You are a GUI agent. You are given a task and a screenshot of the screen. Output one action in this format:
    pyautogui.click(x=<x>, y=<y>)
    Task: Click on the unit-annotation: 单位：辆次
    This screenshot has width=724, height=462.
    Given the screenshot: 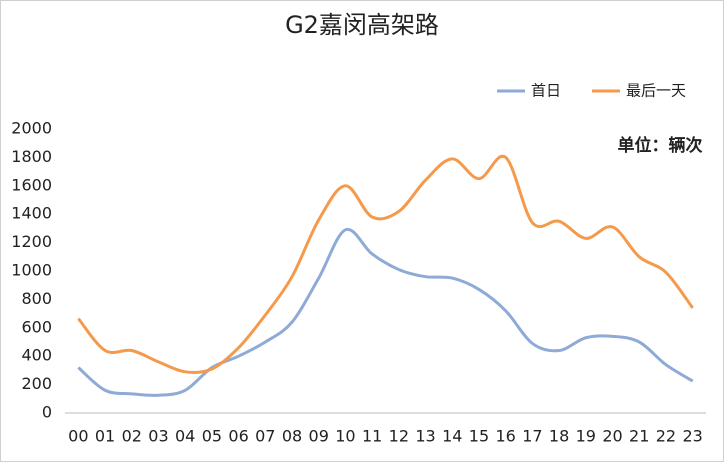 What is the action you would take?
    pyautogui.click(x=660, y=145)
    